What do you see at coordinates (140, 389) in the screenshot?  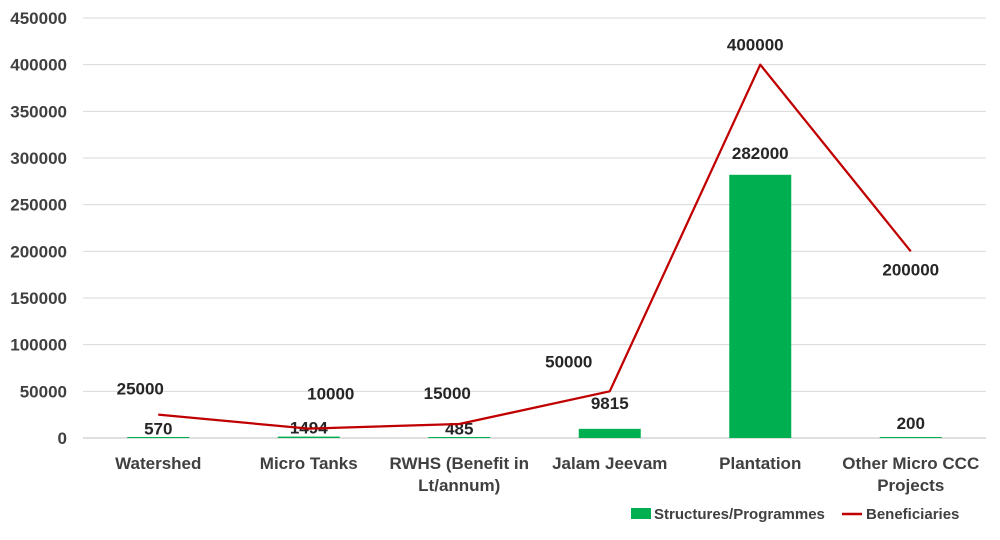 I see `line-data-label: 25000` at bounding box center [140, 389].